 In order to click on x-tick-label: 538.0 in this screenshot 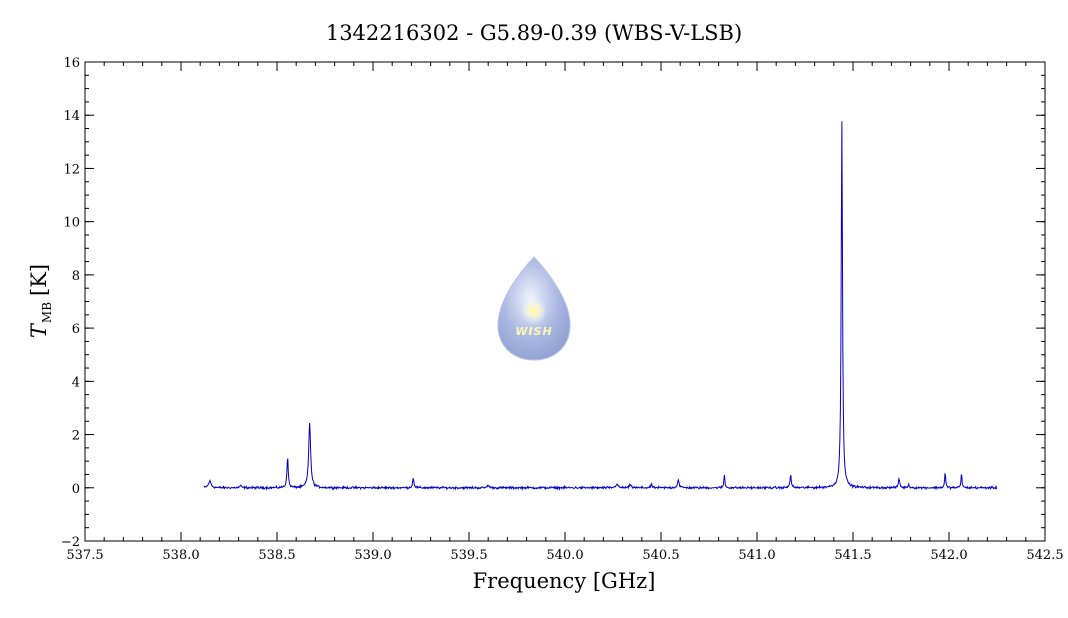, I will do `click(180, 555)`.